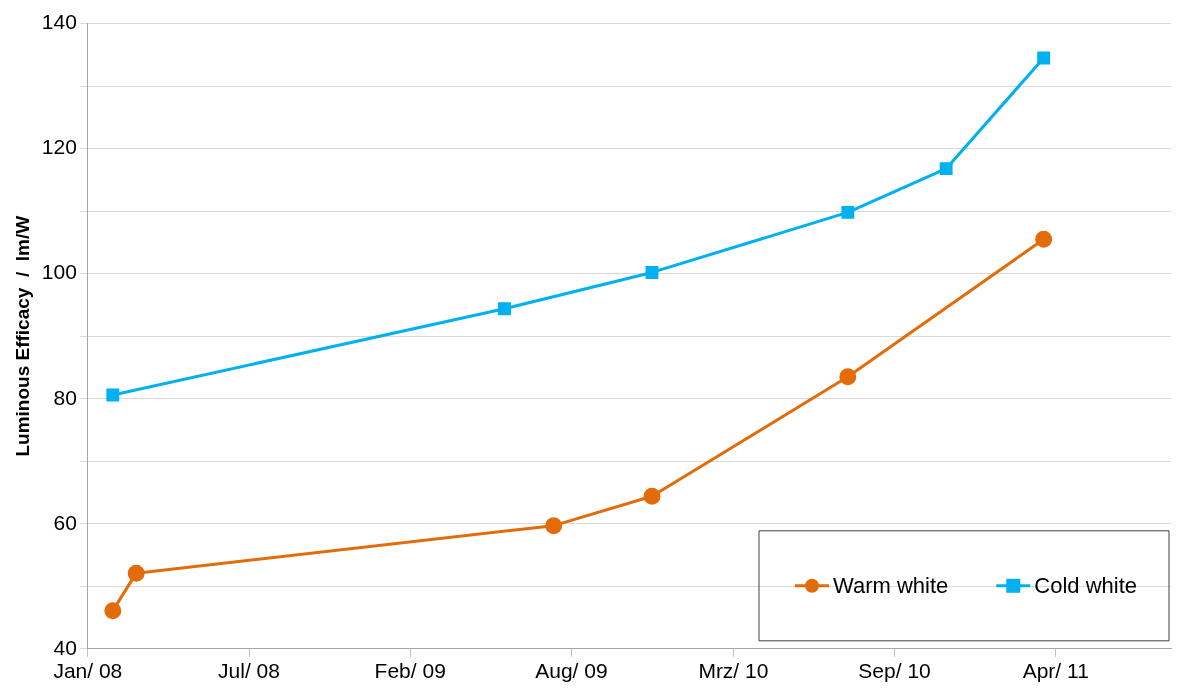  I want to click on y-tick-label: 140, so click(59, 22).